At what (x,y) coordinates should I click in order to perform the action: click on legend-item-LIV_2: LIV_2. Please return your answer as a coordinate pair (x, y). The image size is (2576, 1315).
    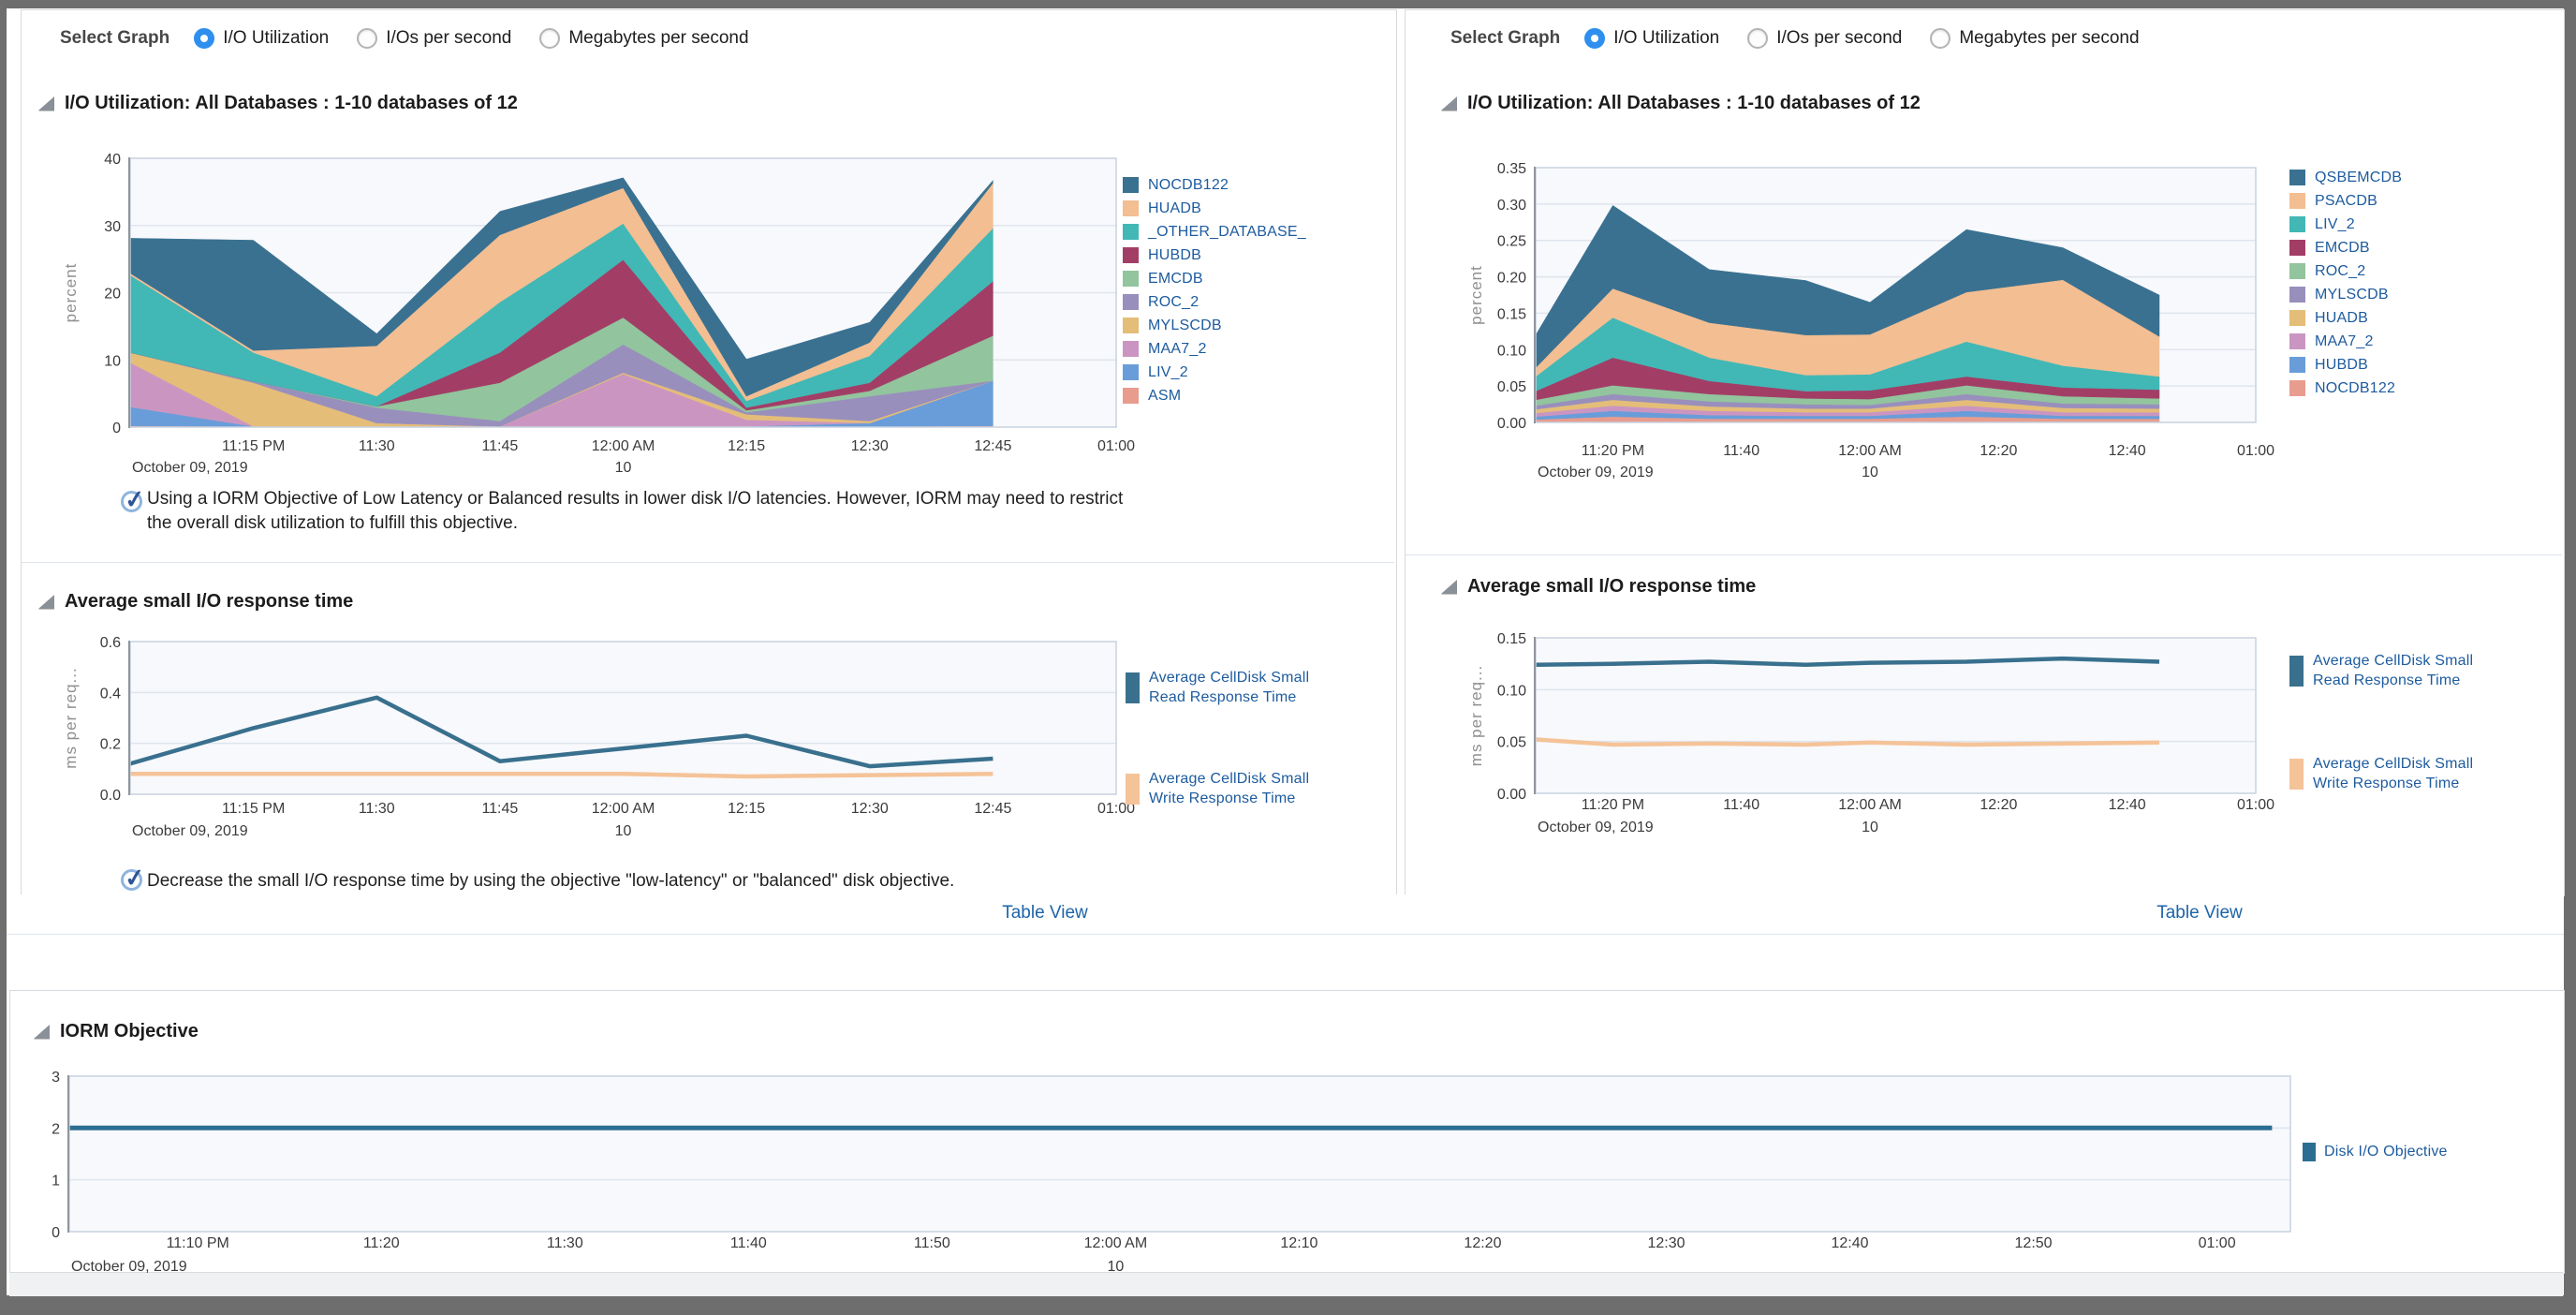
    Looking at the image, I should click on (1214, 372).